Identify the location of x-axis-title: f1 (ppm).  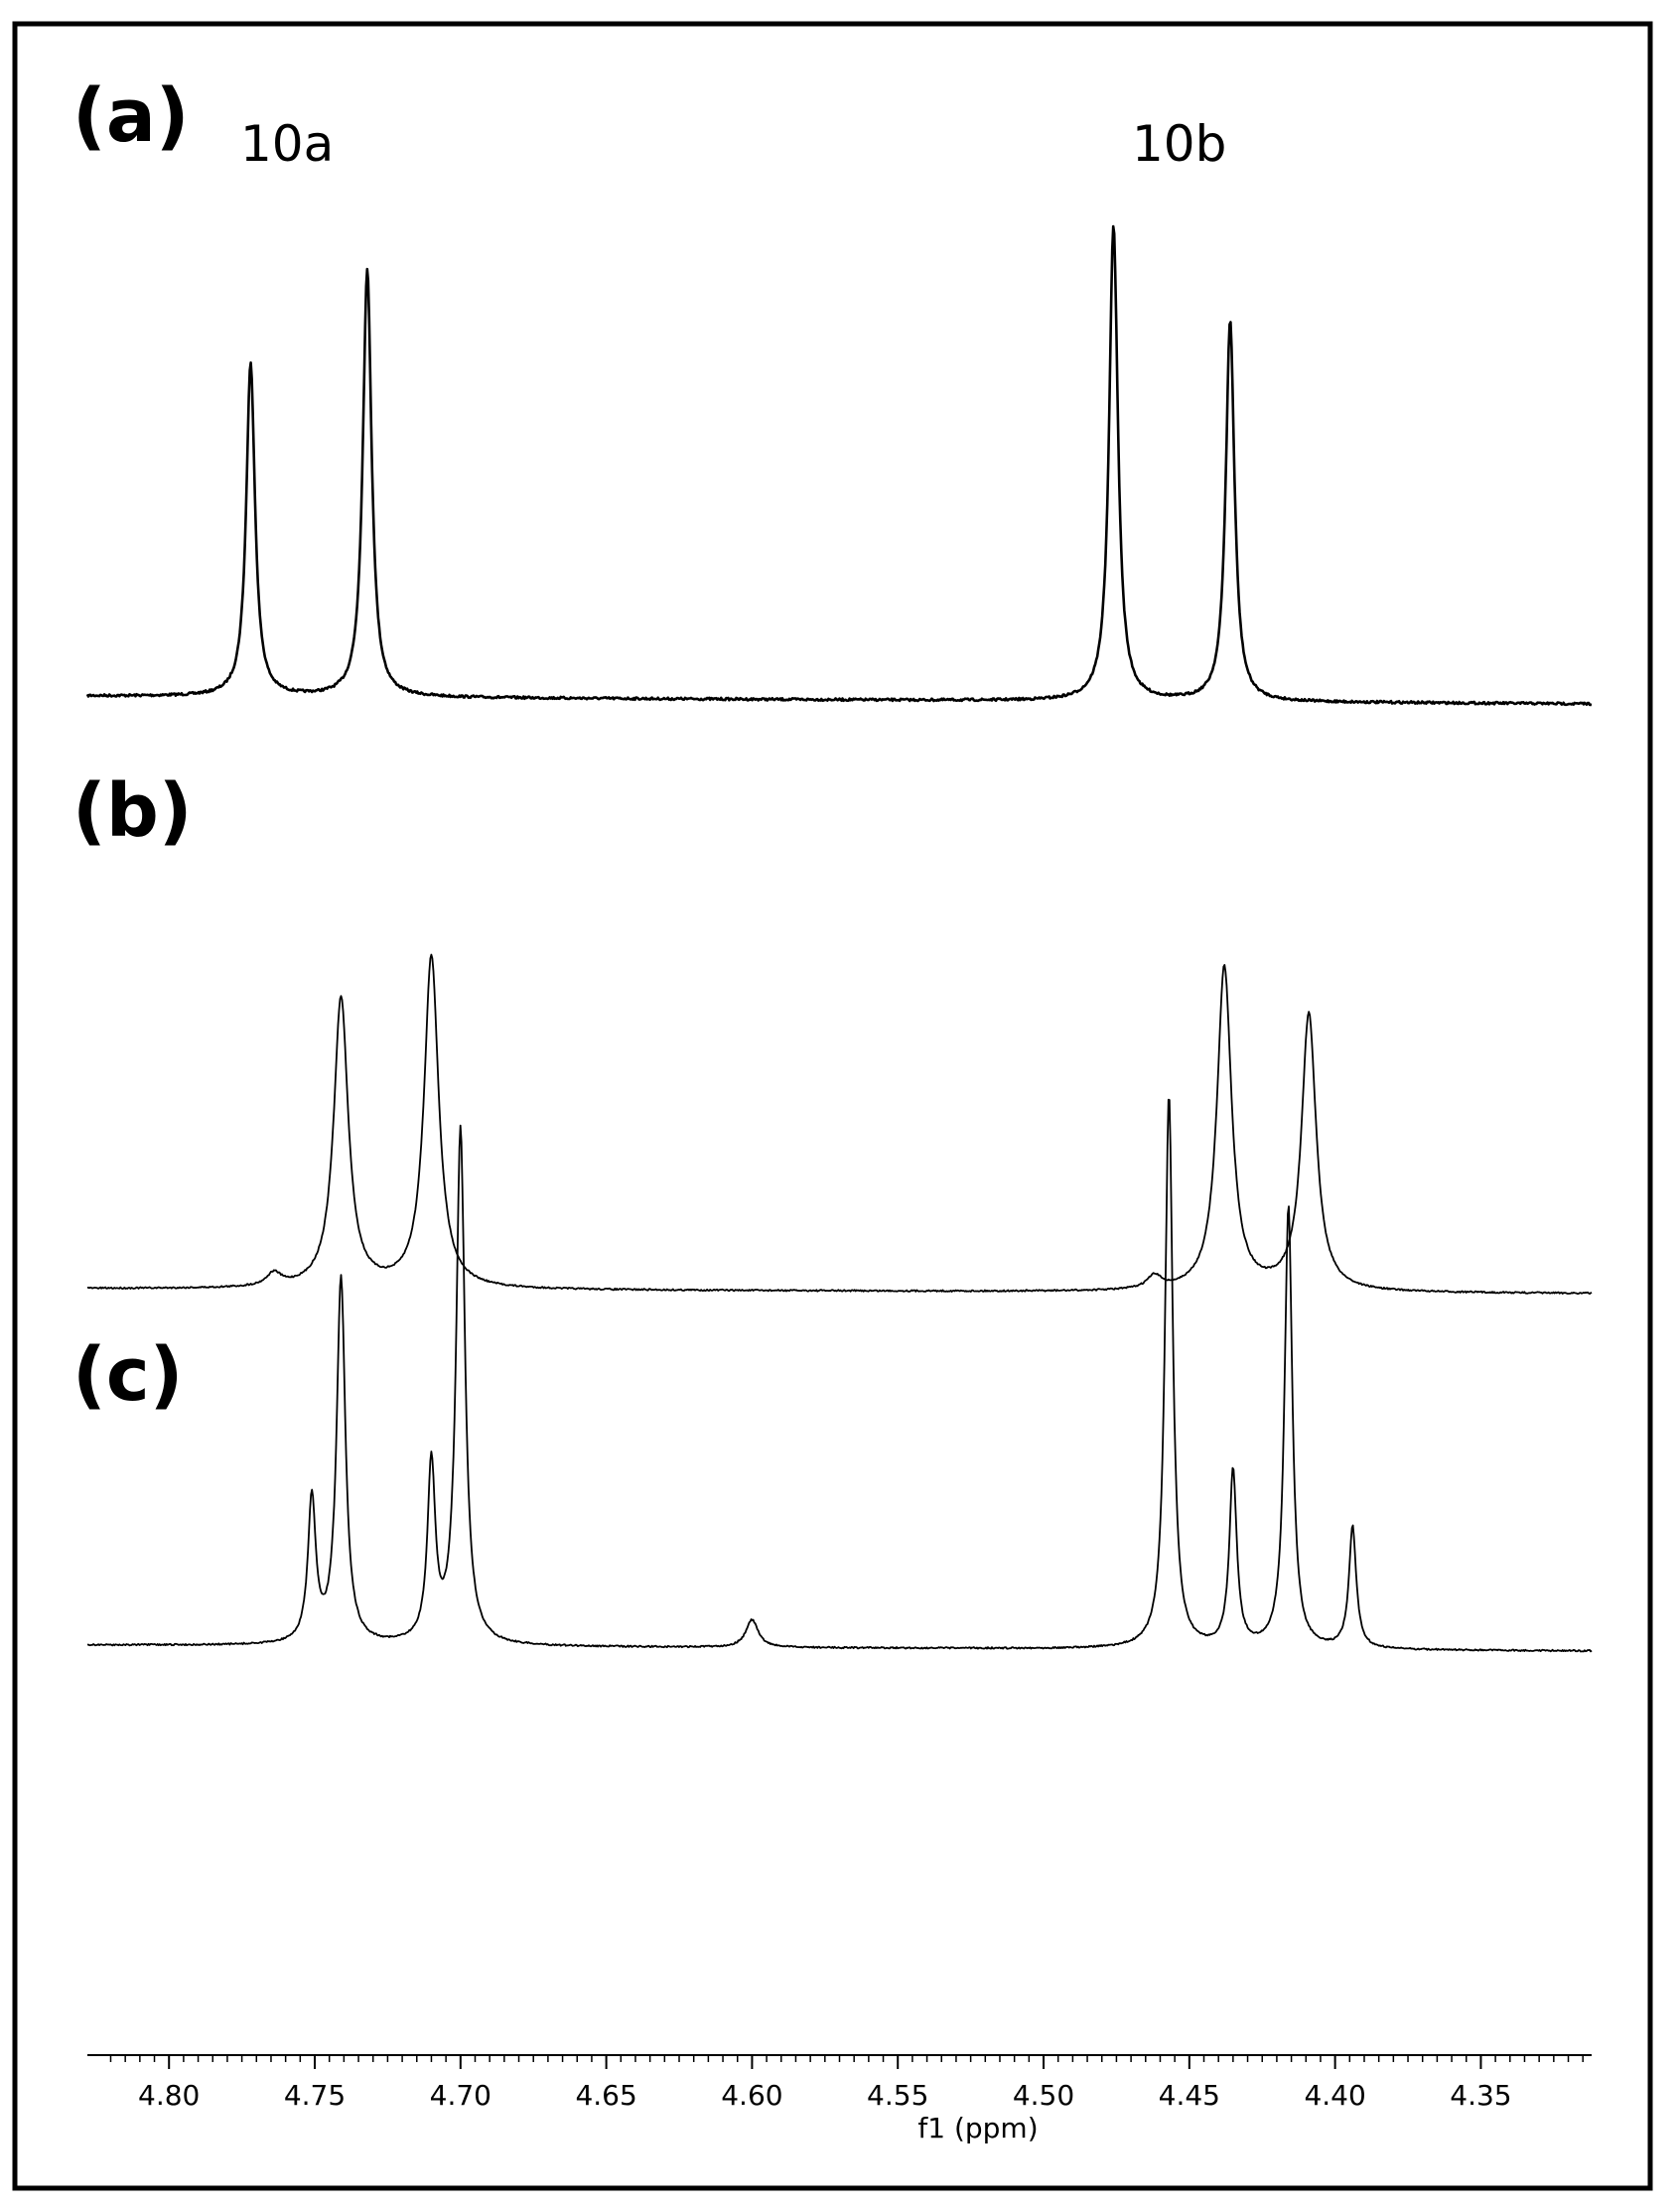
(977, 2128).